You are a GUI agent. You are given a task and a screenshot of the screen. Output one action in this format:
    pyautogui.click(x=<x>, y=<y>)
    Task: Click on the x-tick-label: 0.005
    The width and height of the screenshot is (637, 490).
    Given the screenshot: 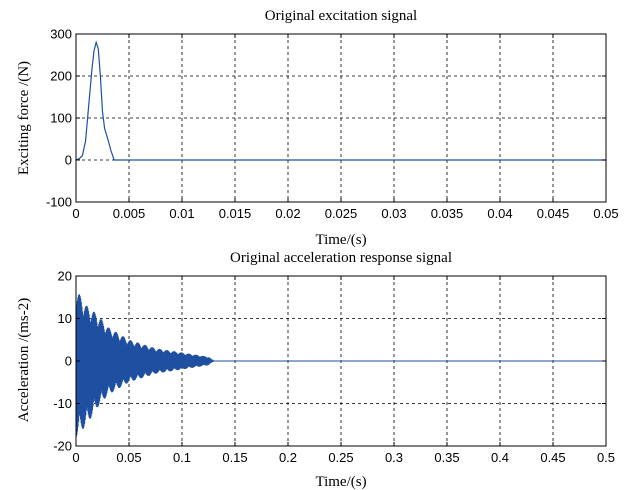 What is the action you would take?
    pyautogui.click(x=129, y=213)
    